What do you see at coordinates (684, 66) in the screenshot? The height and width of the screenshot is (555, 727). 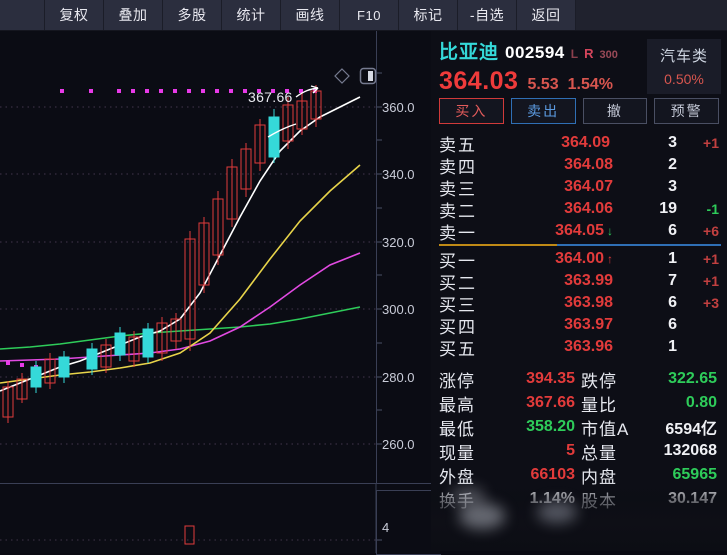 I see `sector-box: 汽车类 0.50%` at bounding box center [684, 66].